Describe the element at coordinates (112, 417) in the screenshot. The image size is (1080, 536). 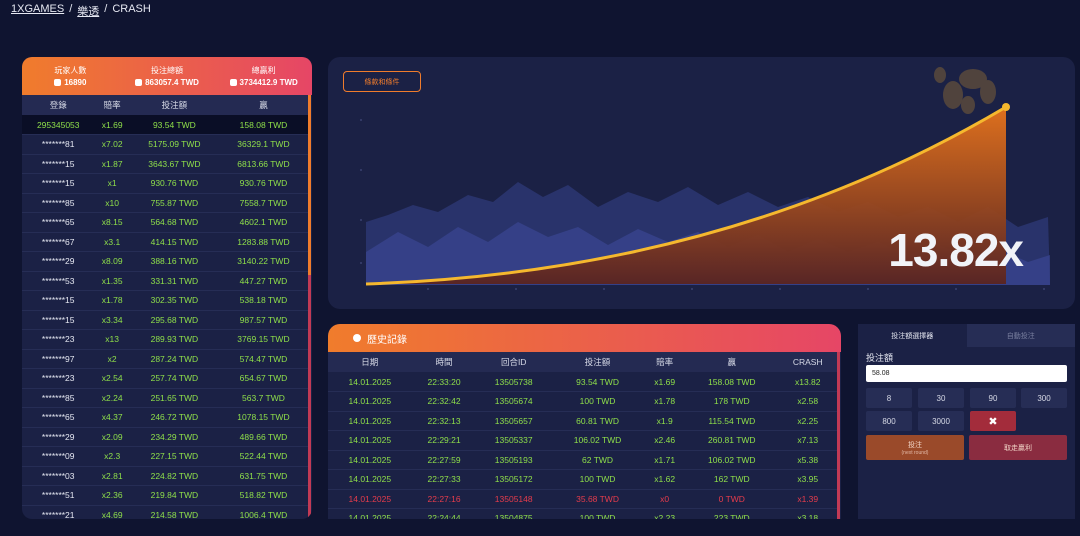
I see `table-cell: x4.37` at that location.